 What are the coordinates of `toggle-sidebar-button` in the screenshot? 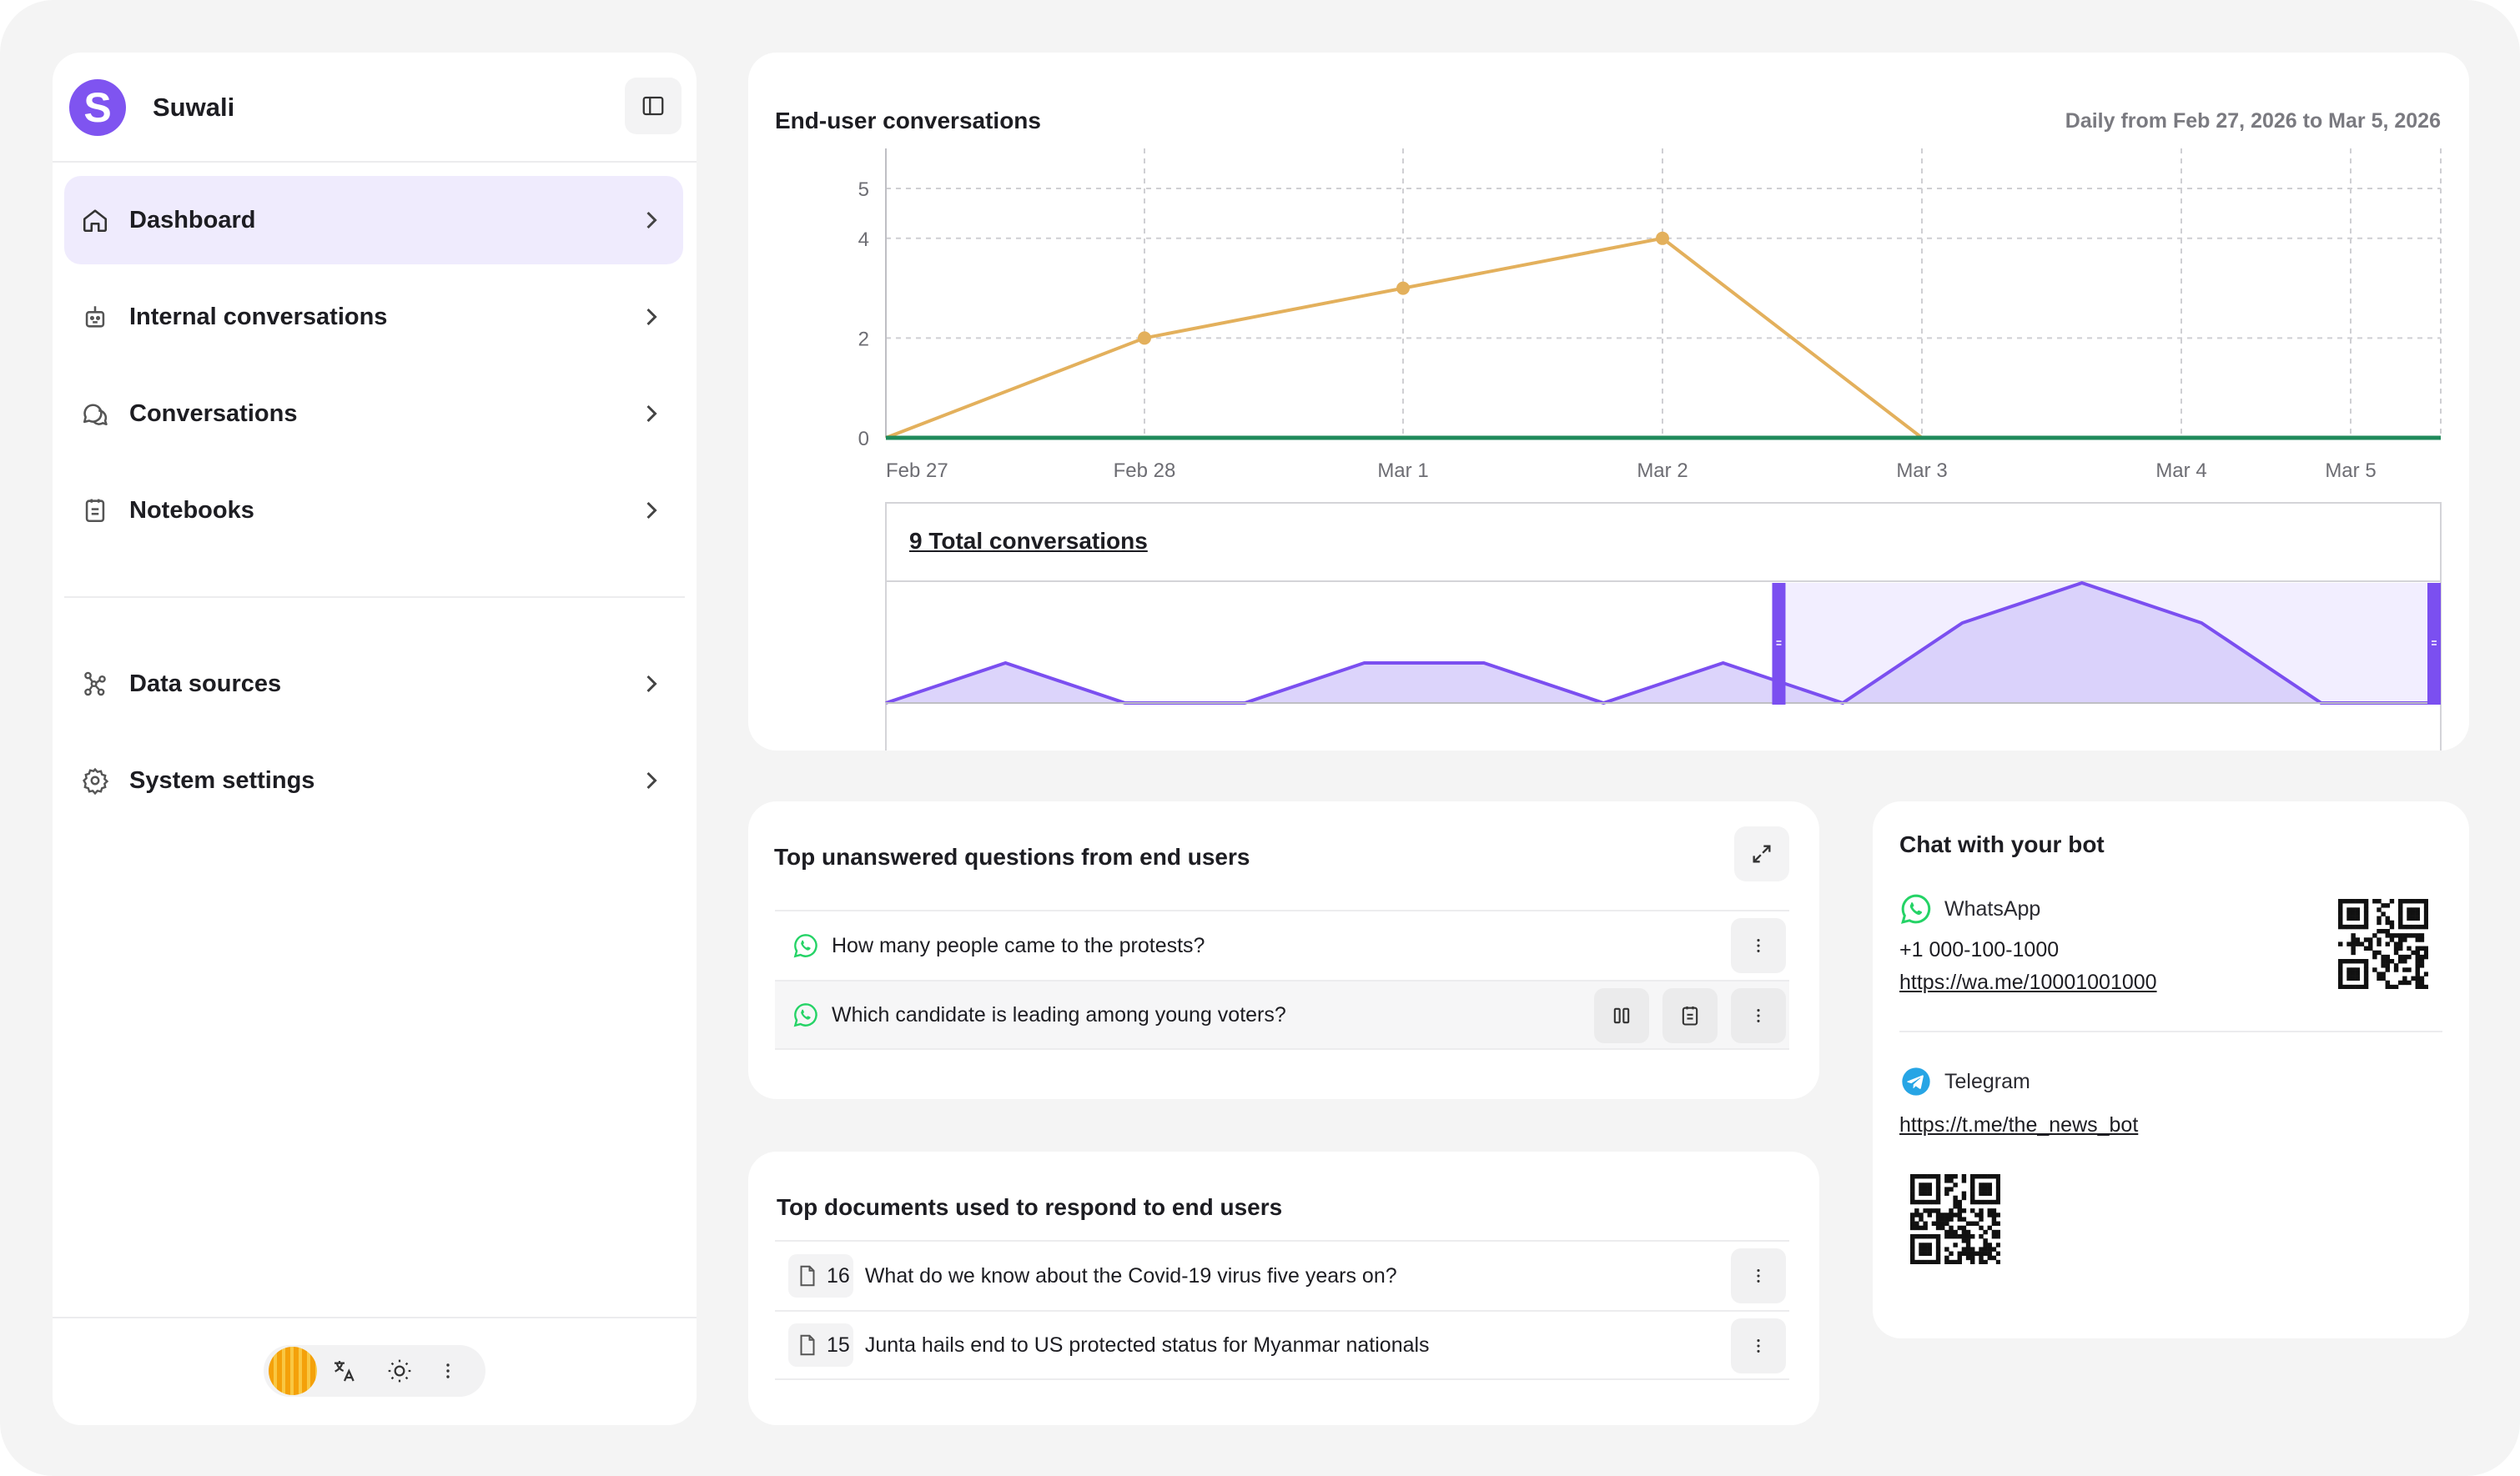 It's located at (653, 106).